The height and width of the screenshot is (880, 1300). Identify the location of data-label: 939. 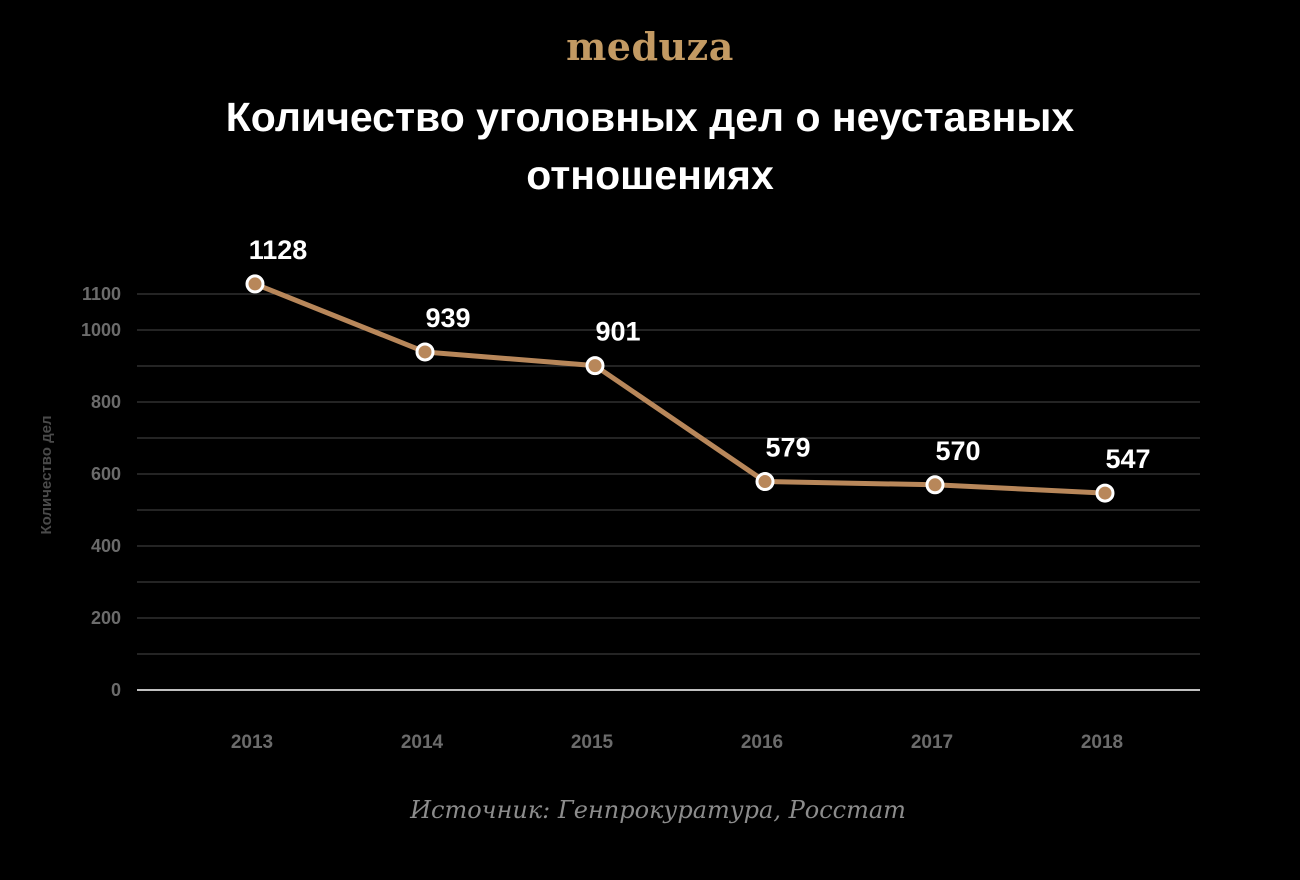
(447, 318).